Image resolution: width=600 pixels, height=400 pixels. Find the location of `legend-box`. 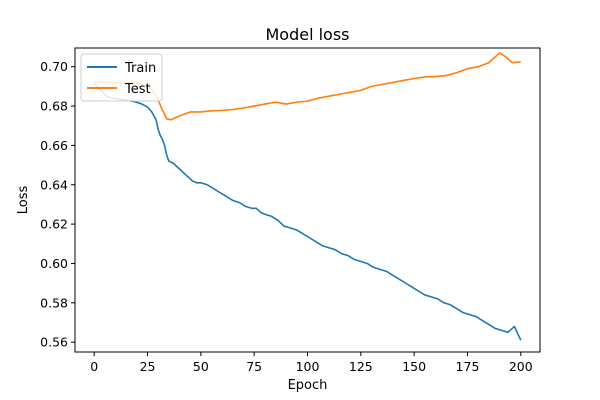

legend-box is located at coordinates (121, 77).